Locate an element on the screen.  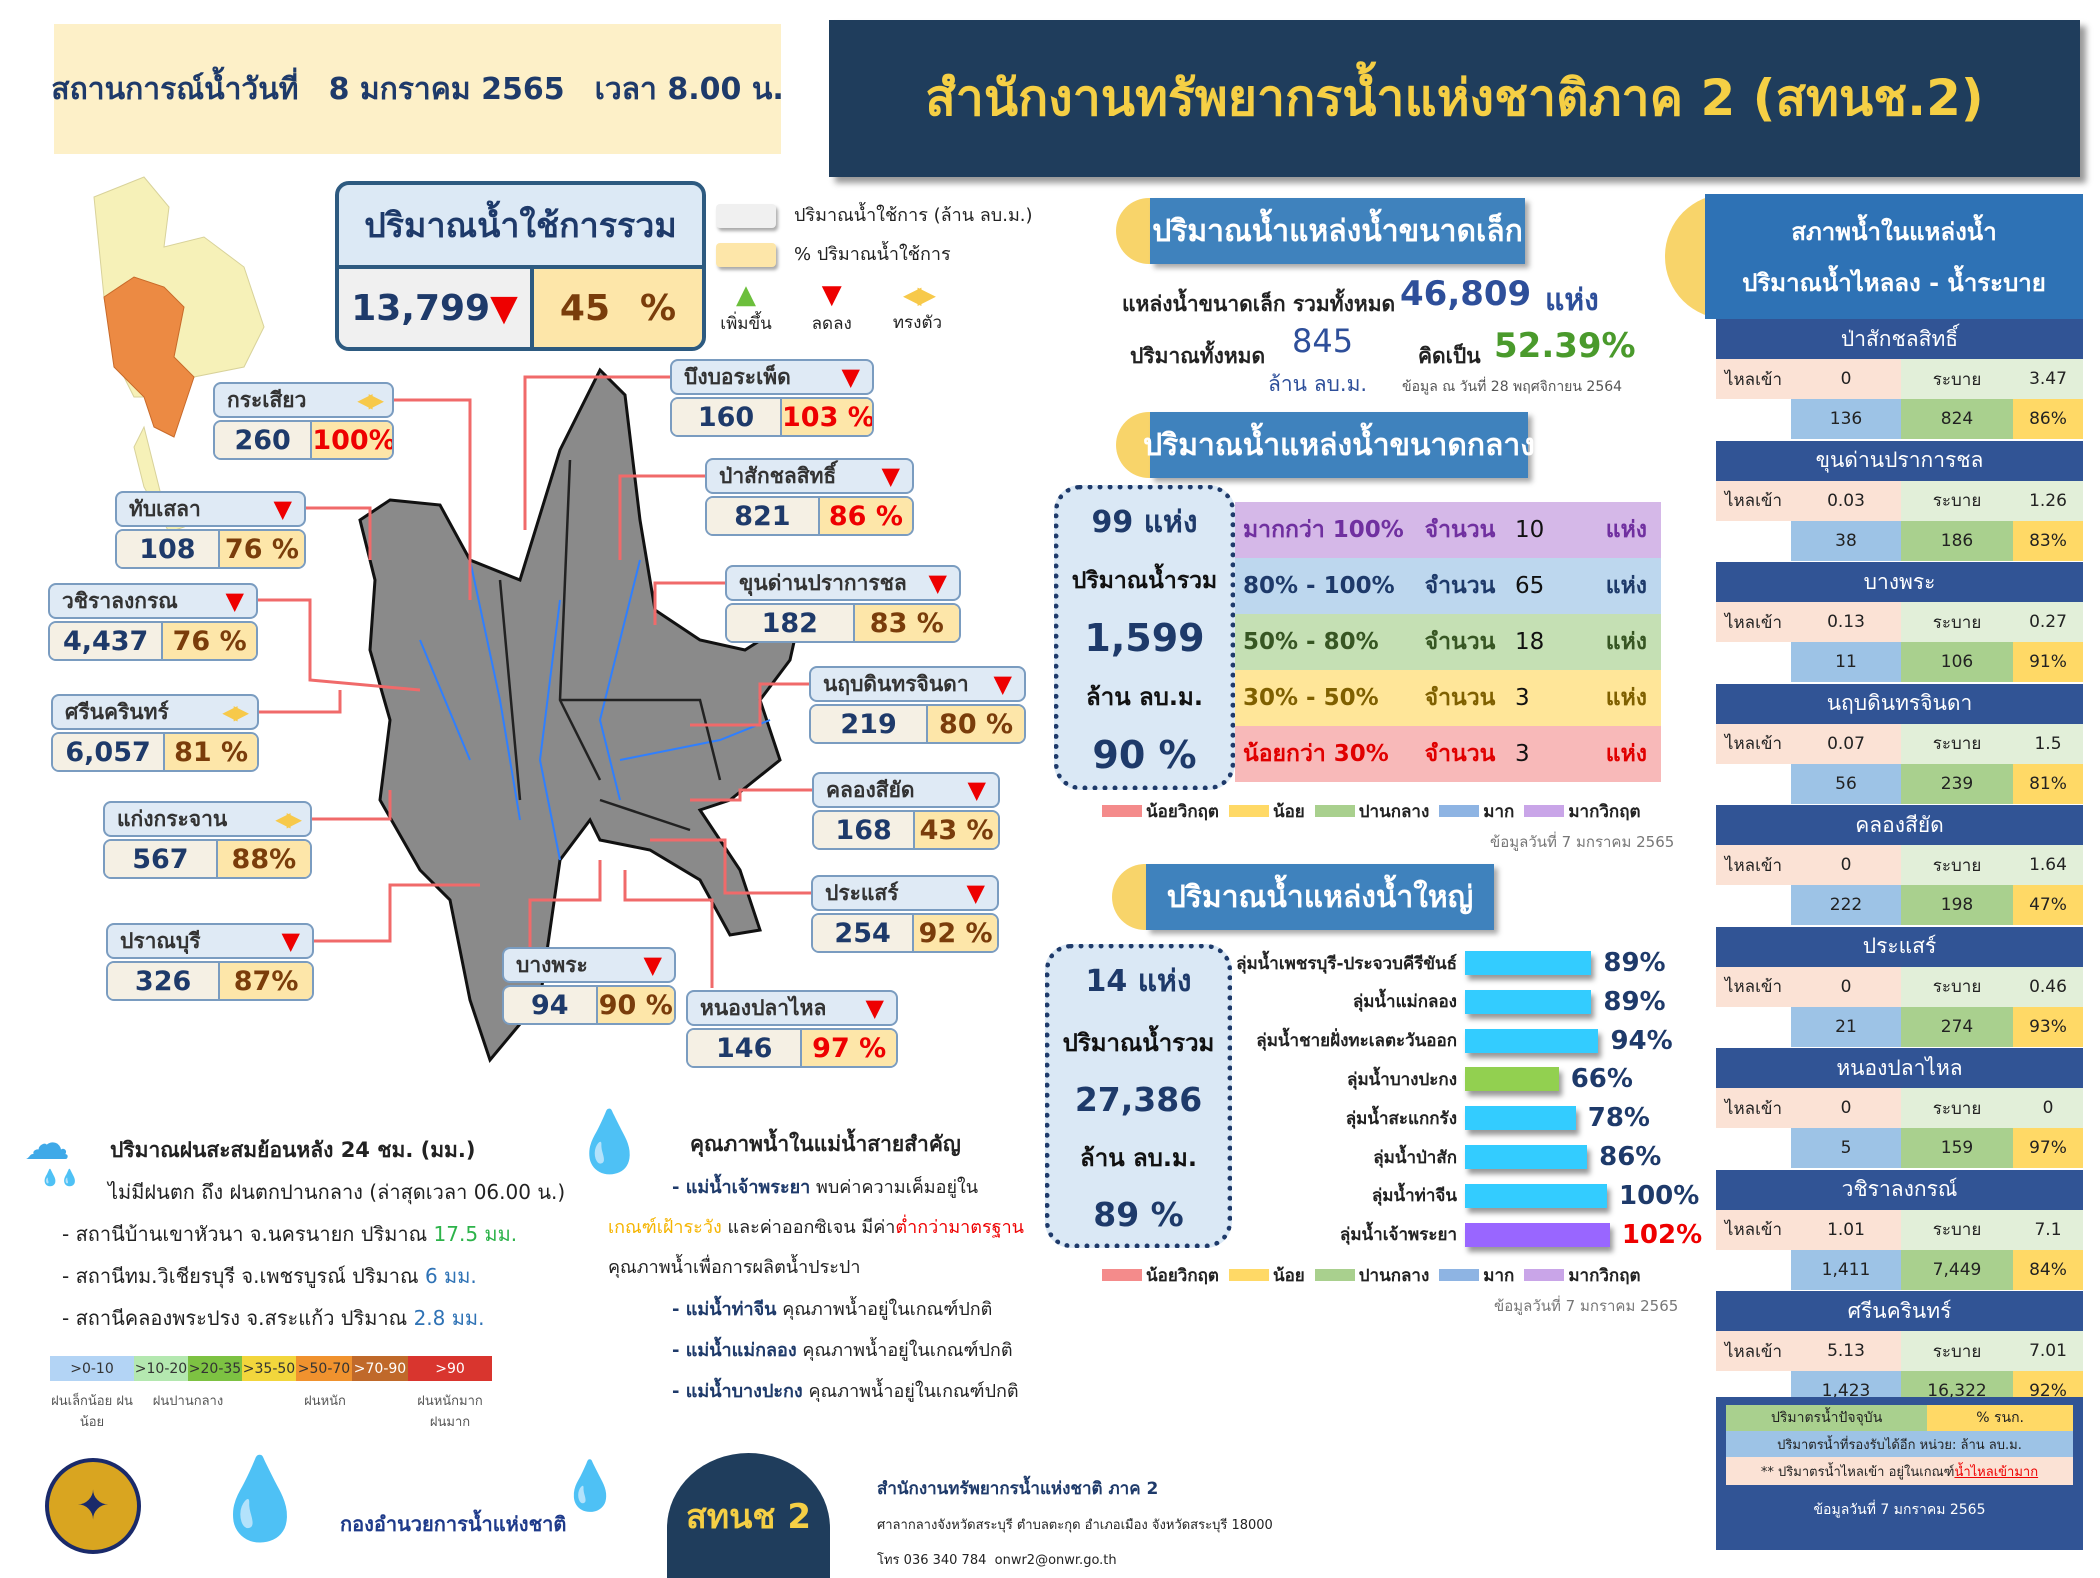
rain-scale-group: ฝนหนัก is located at coordinates (325, 1401).